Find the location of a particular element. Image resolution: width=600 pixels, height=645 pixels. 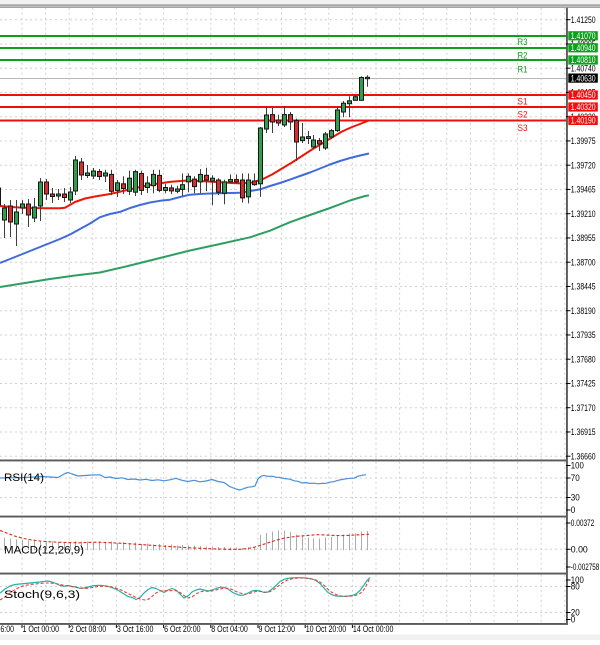

svg-text: 16:00 is located at coordinates (7, 629).